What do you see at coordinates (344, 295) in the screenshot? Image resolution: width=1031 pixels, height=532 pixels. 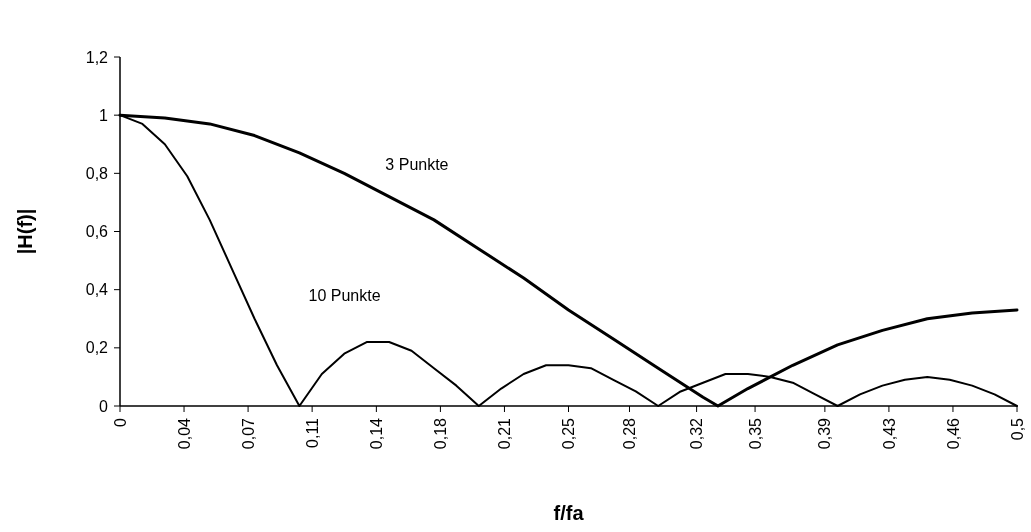 I see `text: 10 Punkte` at bounding box center [344, 295].